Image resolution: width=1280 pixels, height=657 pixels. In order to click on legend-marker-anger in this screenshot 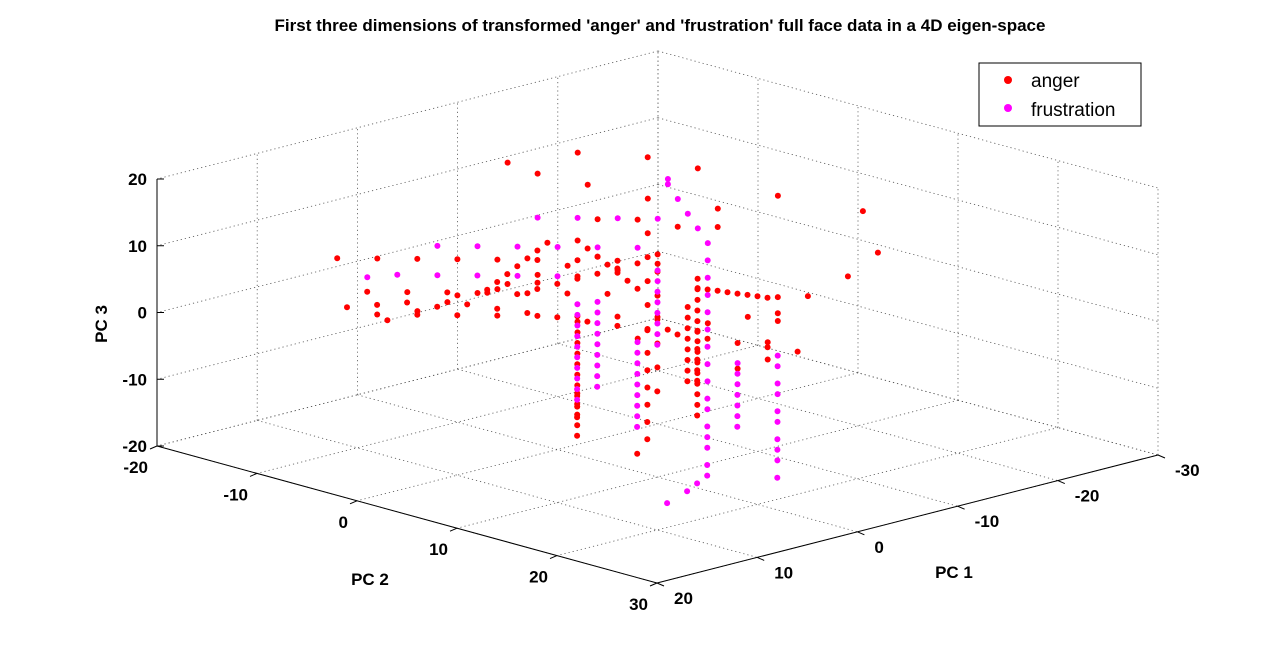, I will do `click(1008, 80)`.